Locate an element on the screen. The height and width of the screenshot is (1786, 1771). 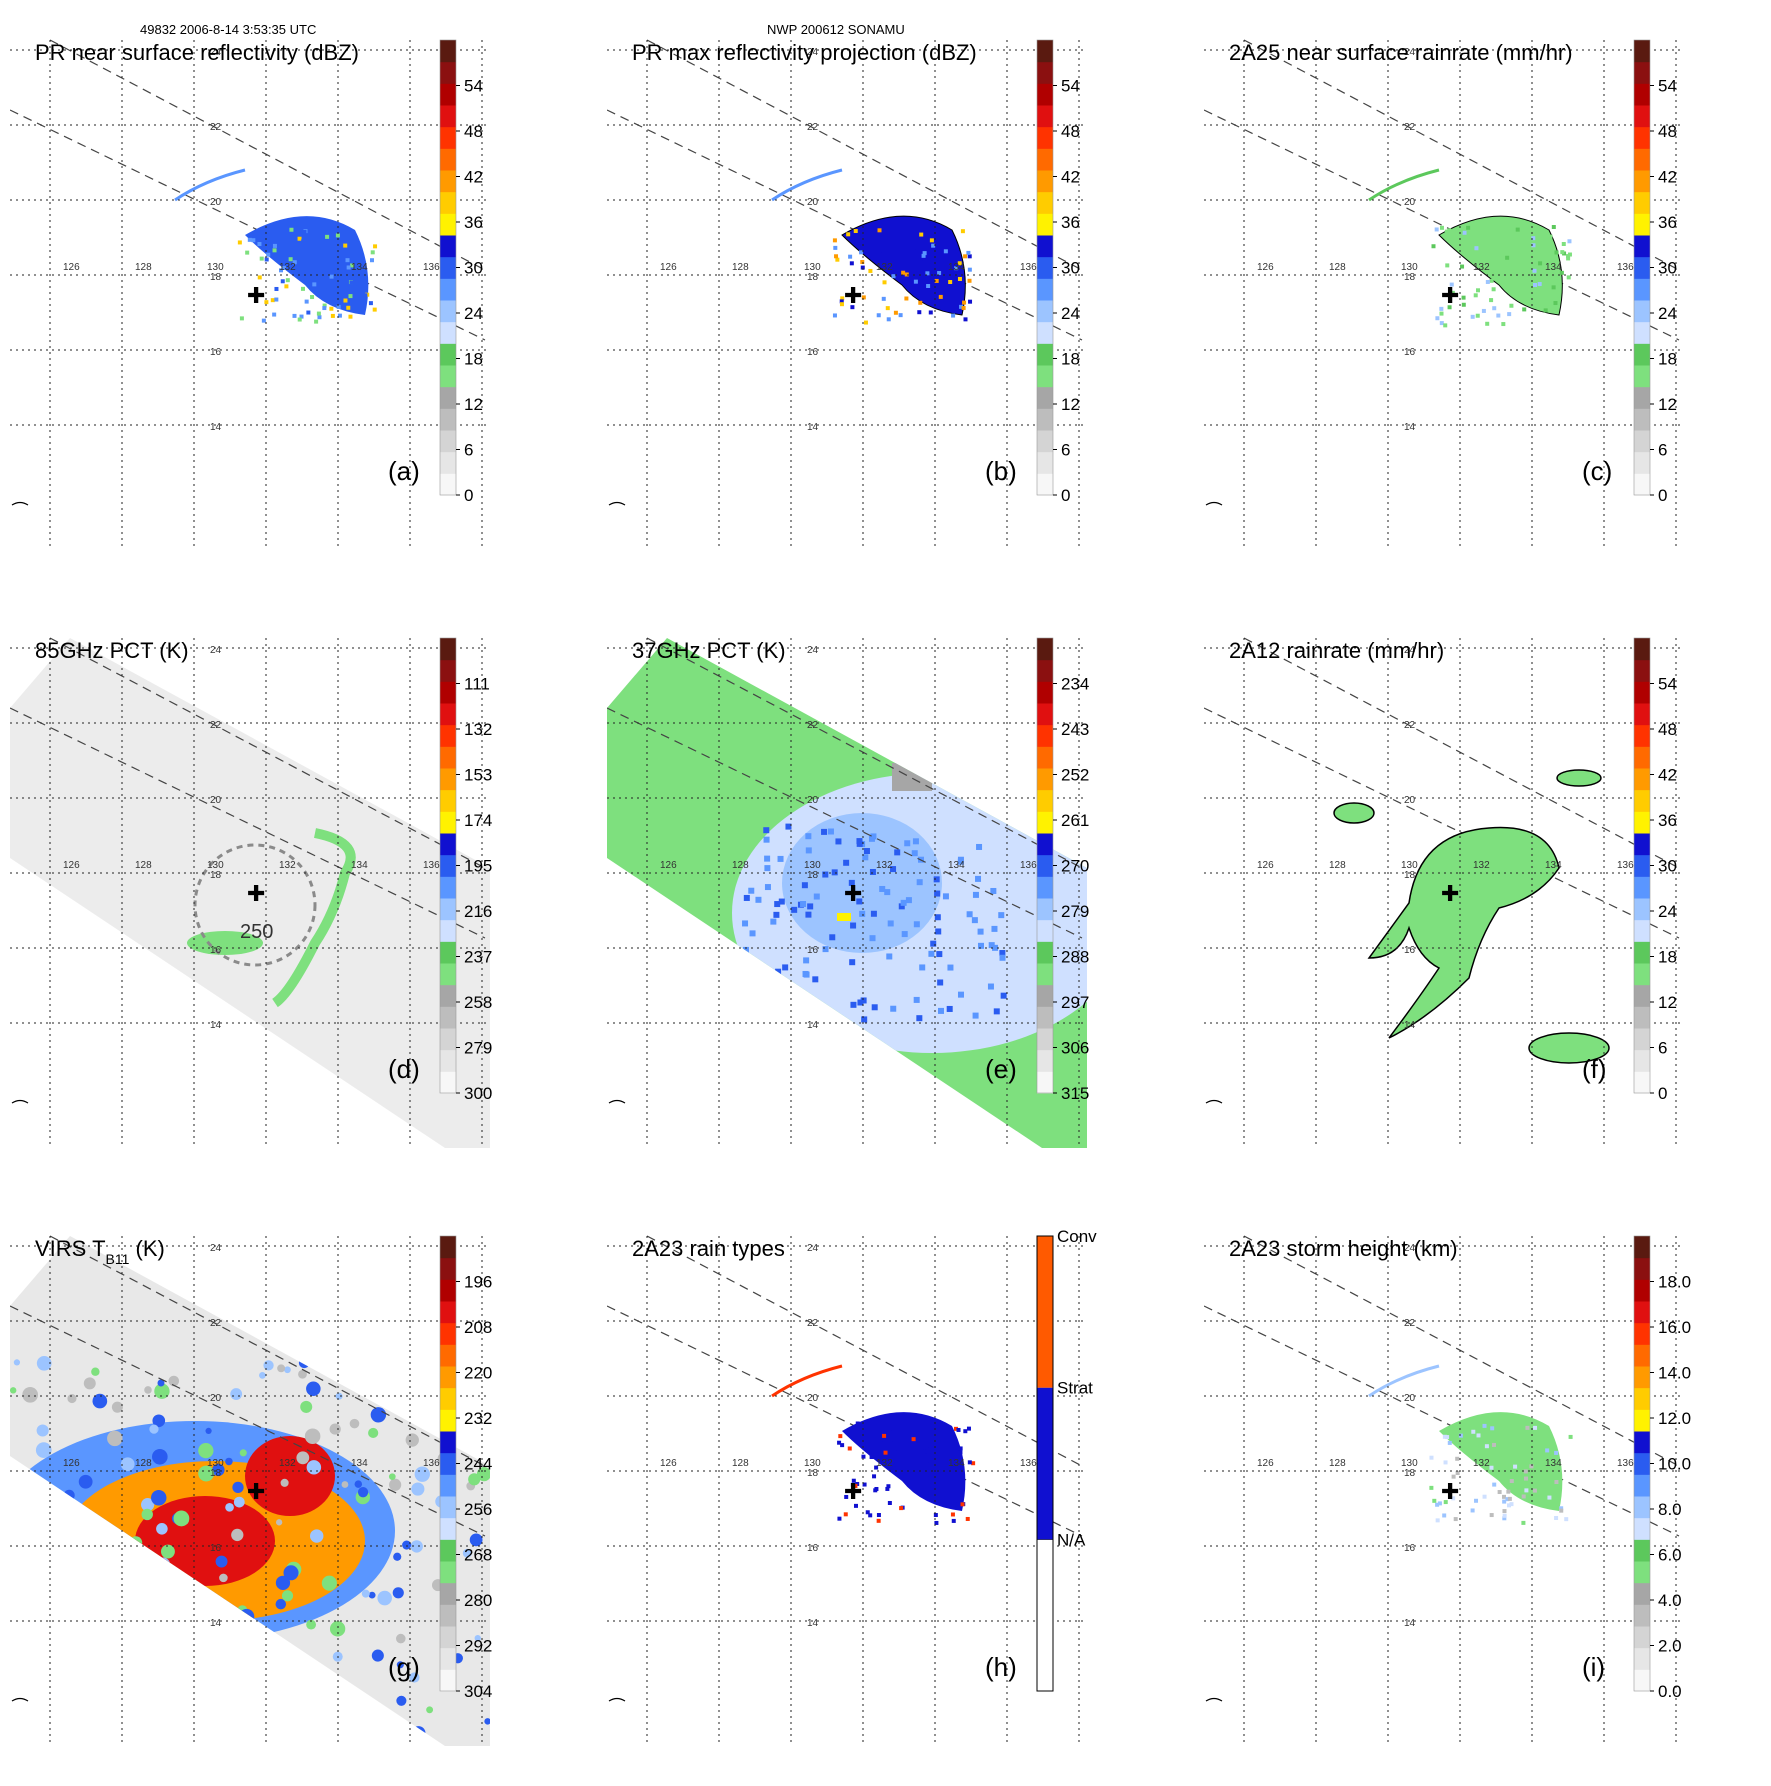
colorbar-tick: 16.0 is located at coordinates (1674, 1327).